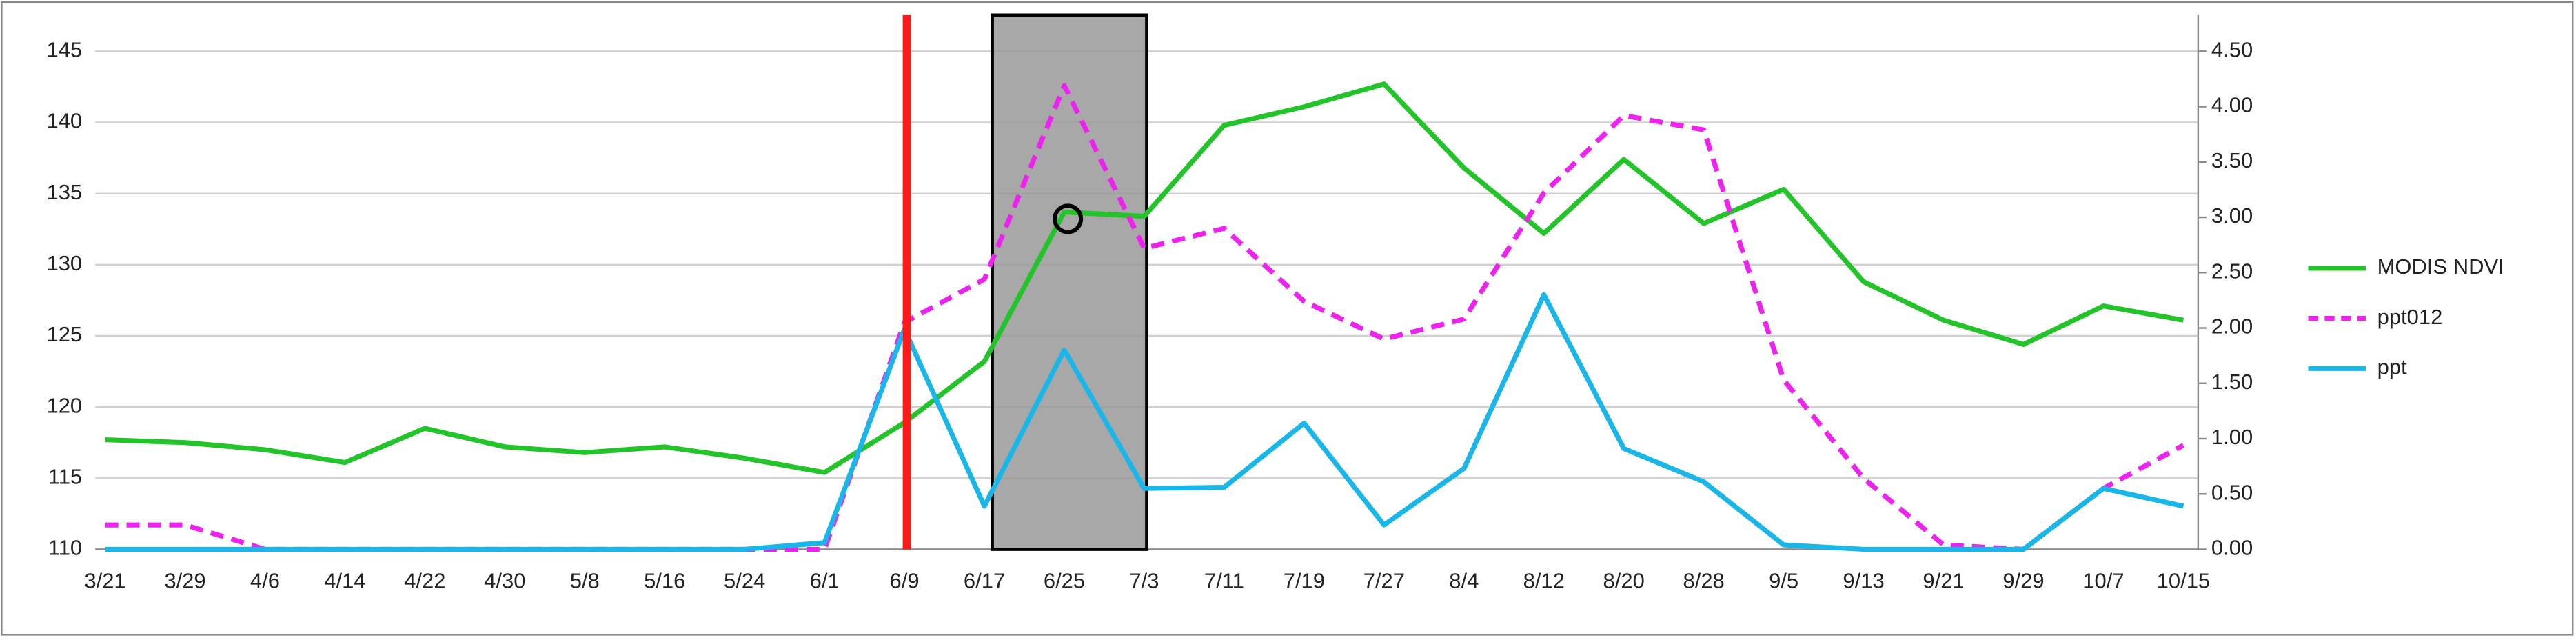  I want to click on y2-tick-label: 4.50, so click(2232, 50).